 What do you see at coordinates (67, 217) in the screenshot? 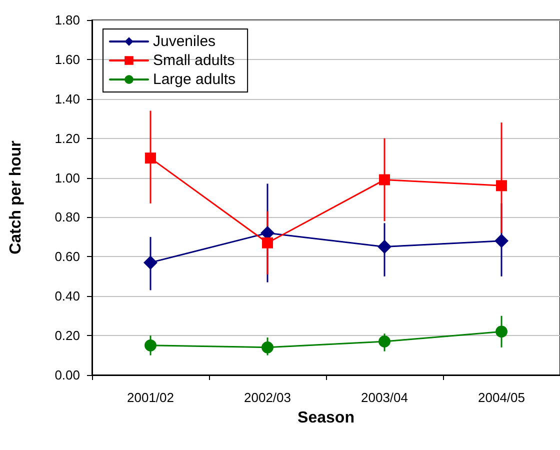
I see `y-tick-label: 0.80` at bounding box center [67, 217].